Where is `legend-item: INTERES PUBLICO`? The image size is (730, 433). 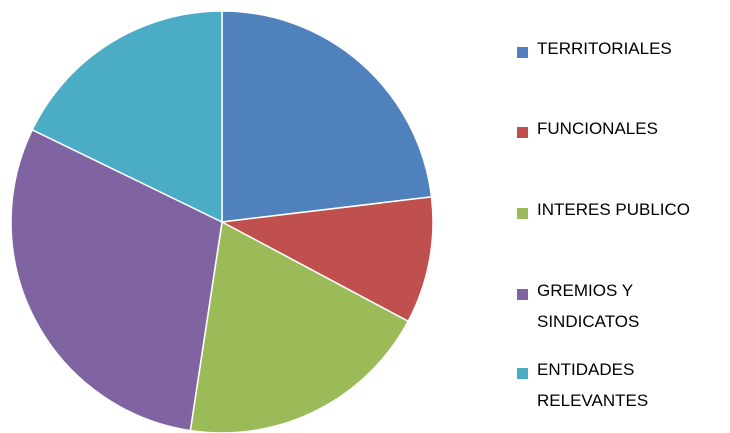 legend-item: INTERES PUBLICO is located at coordinates (622, 212).